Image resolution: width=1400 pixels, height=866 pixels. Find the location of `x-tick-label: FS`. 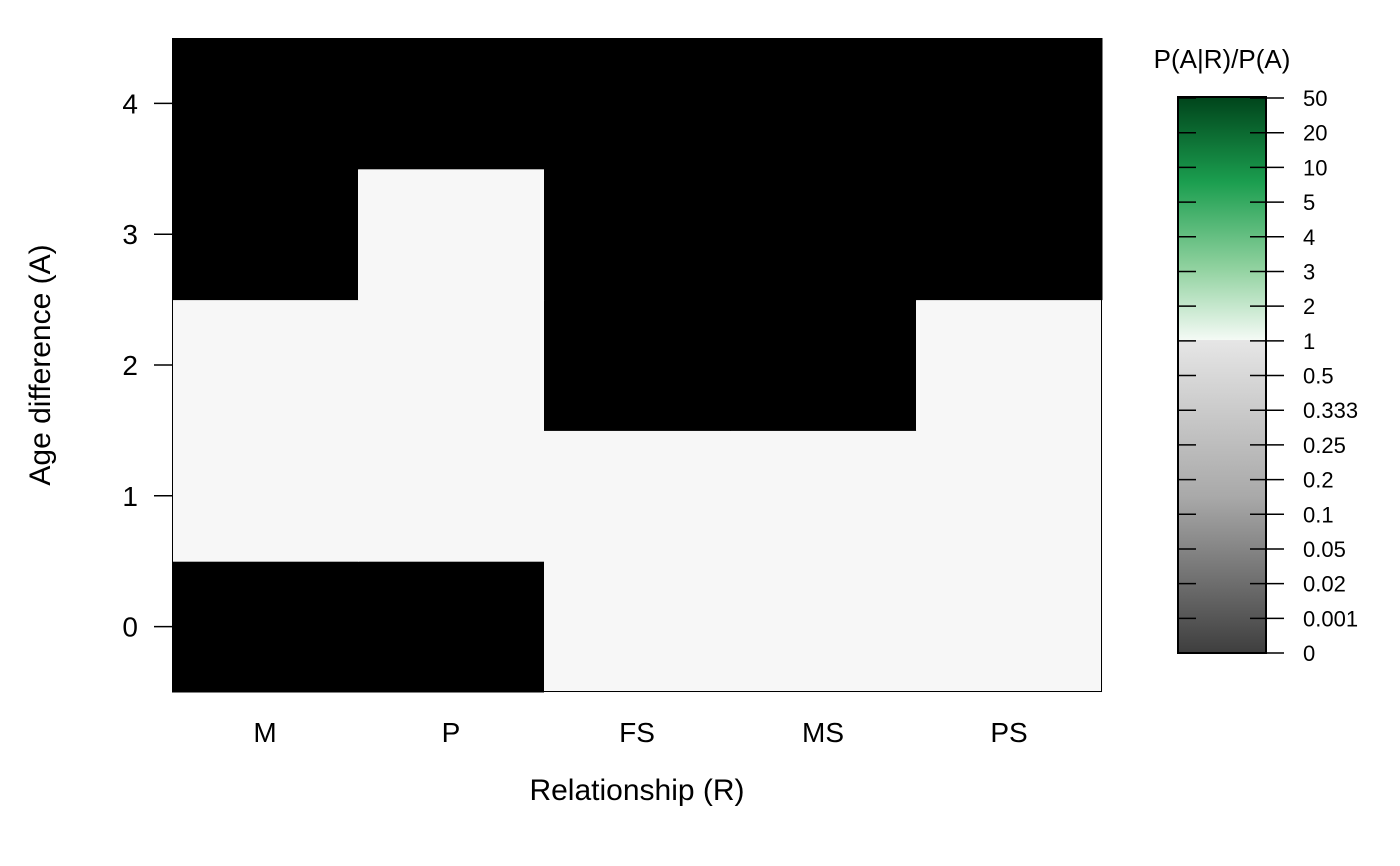

x-tick-label: FS is located at coordinates (637, 732).